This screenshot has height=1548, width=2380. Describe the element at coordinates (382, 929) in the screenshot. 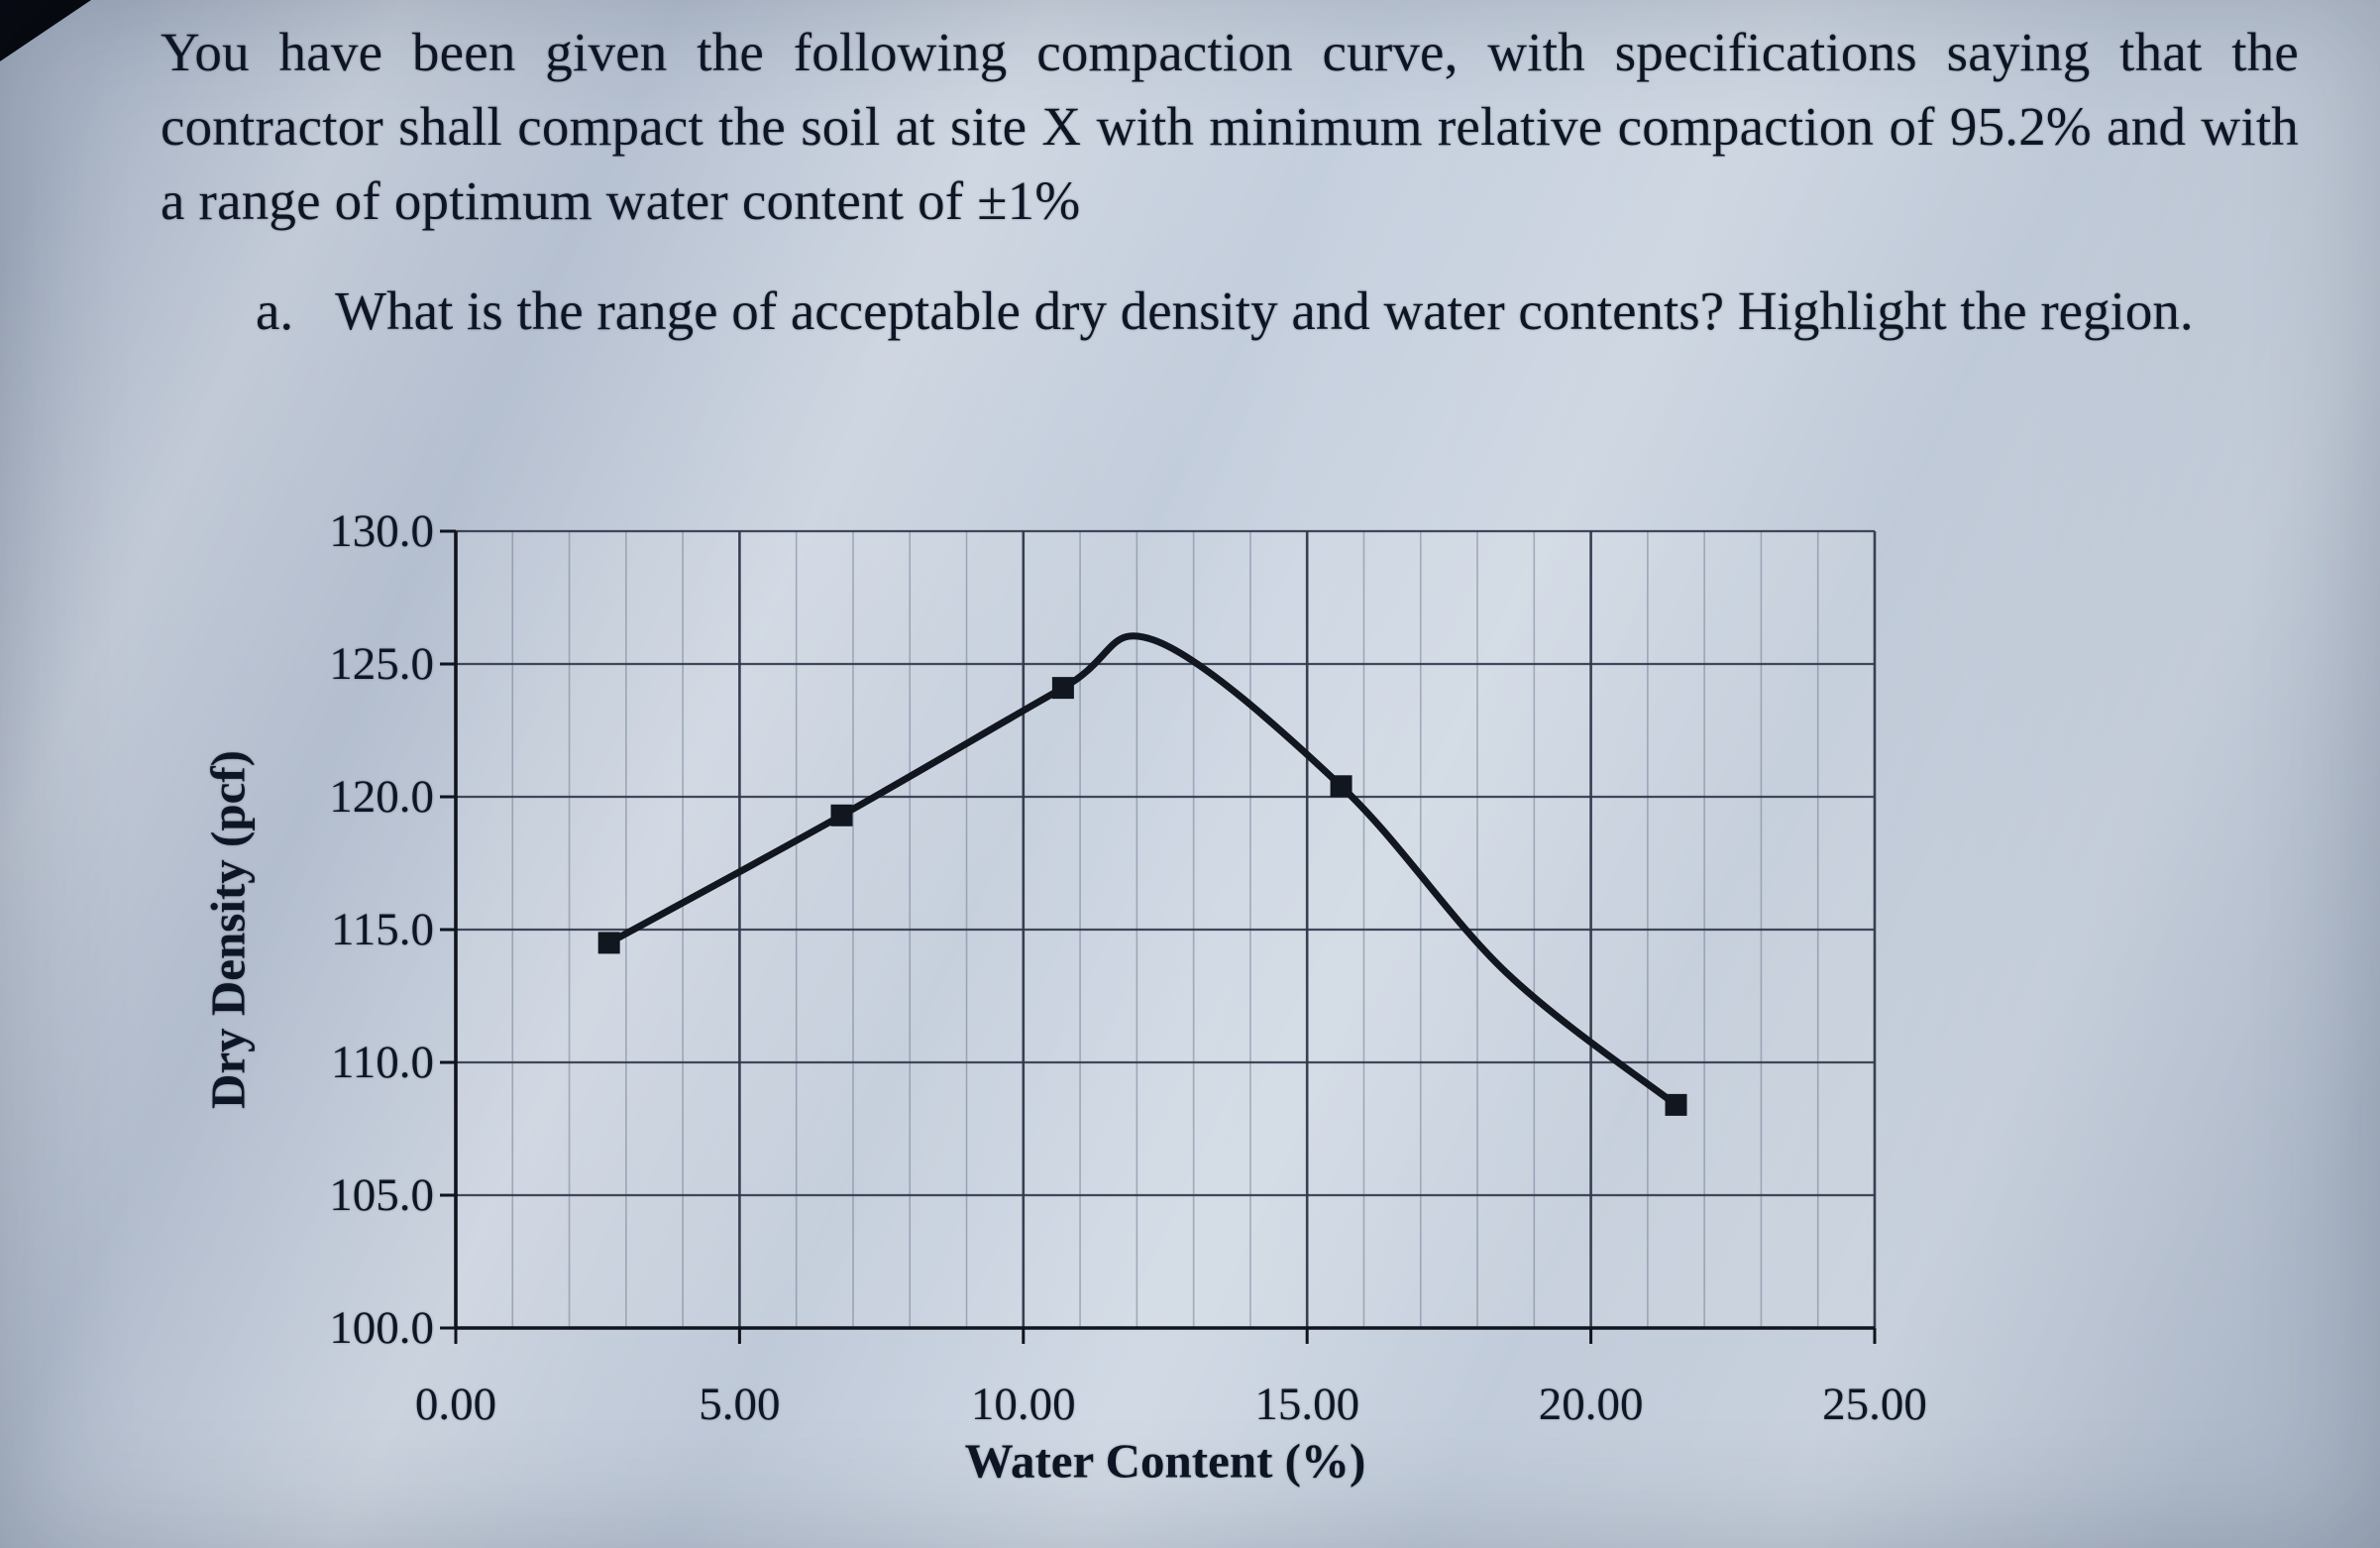

I see `y-tick-label: 115.0` at that location.